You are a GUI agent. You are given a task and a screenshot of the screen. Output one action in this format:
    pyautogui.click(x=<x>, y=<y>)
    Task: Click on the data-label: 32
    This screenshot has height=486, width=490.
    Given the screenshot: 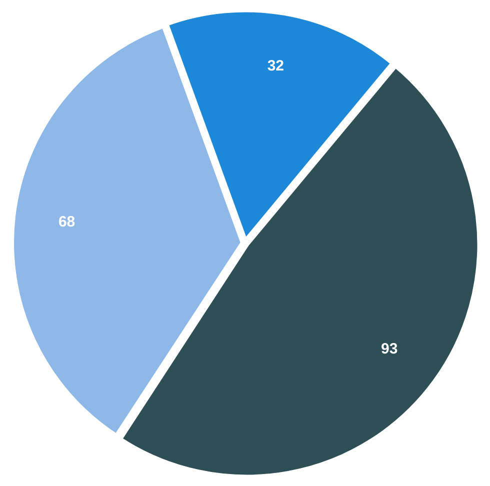 What is the action you would take?
    pyautogui.click(x=275, y=65)
    